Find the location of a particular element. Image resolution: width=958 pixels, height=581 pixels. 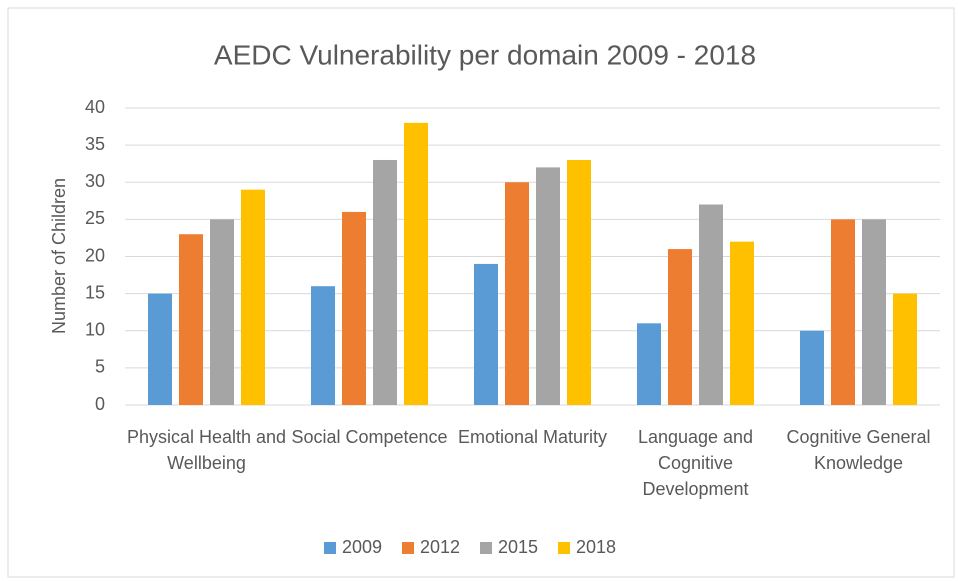

y-tick-label: 5 is located at coordinates (100, 367).